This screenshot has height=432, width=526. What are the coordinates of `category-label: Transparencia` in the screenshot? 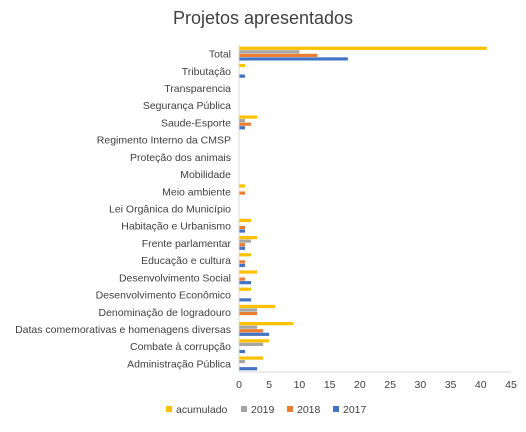 It's located at (197, 89).